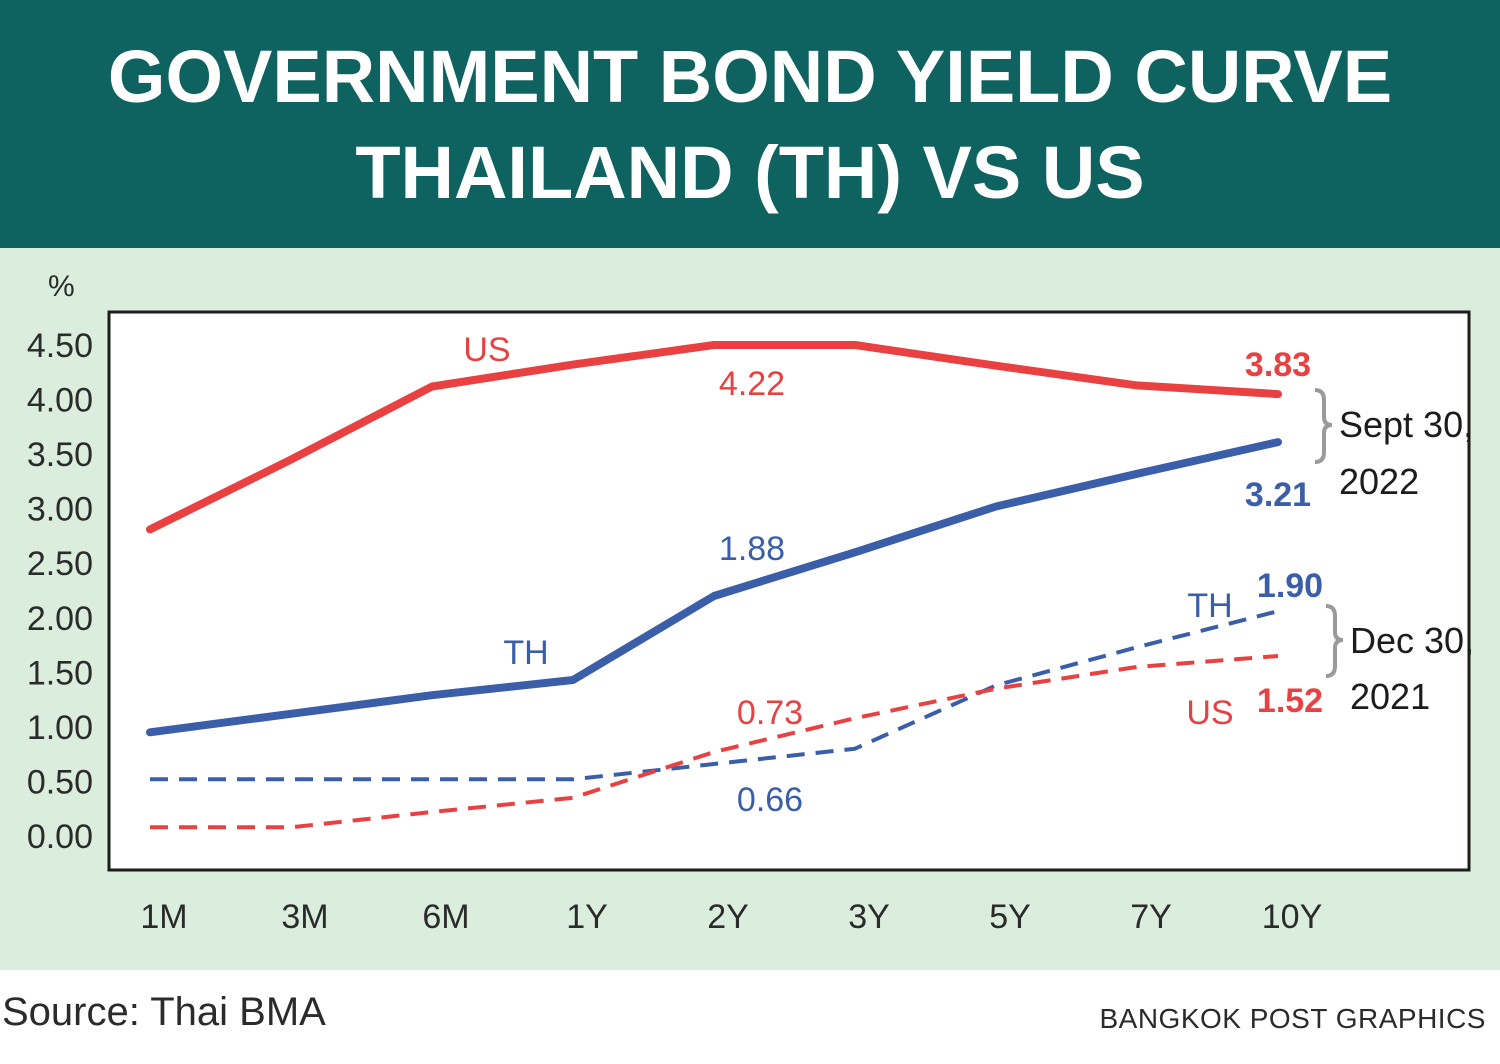  I want to click on x-tick-label: 5Y, so click(1010, 917).